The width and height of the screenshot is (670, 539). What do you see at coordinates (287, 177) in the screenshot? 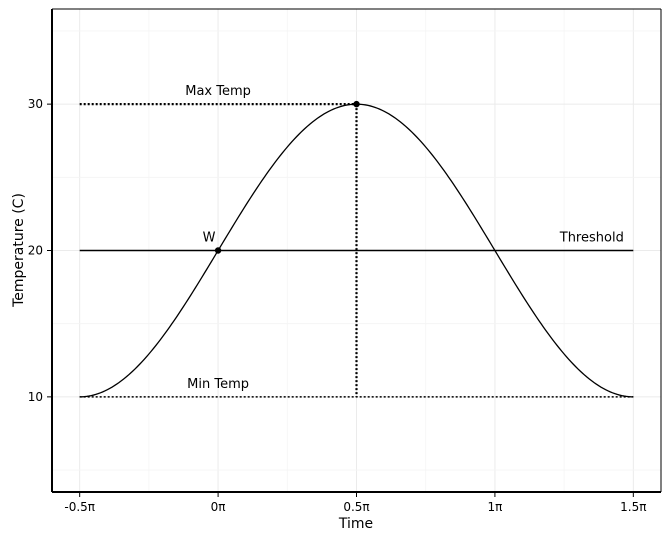
I see `points-layer` at bounding box center [287, 177].